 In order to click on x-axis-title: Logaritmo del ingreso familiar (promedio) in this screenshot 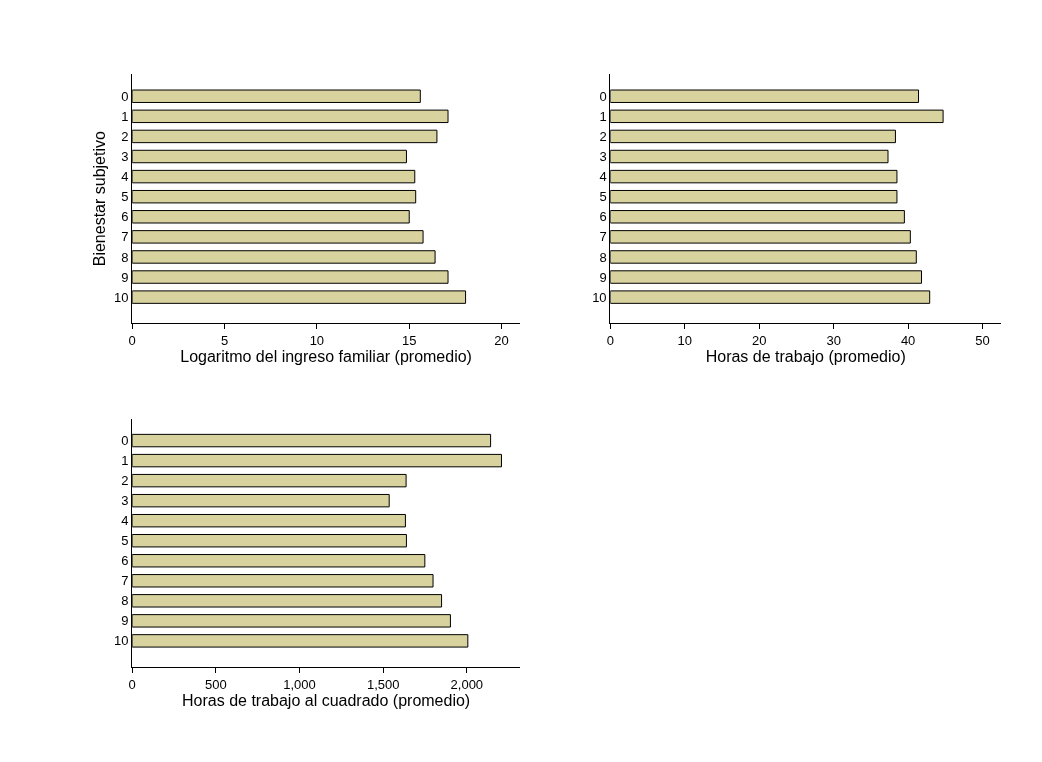, I will do `click(326, 356)`.